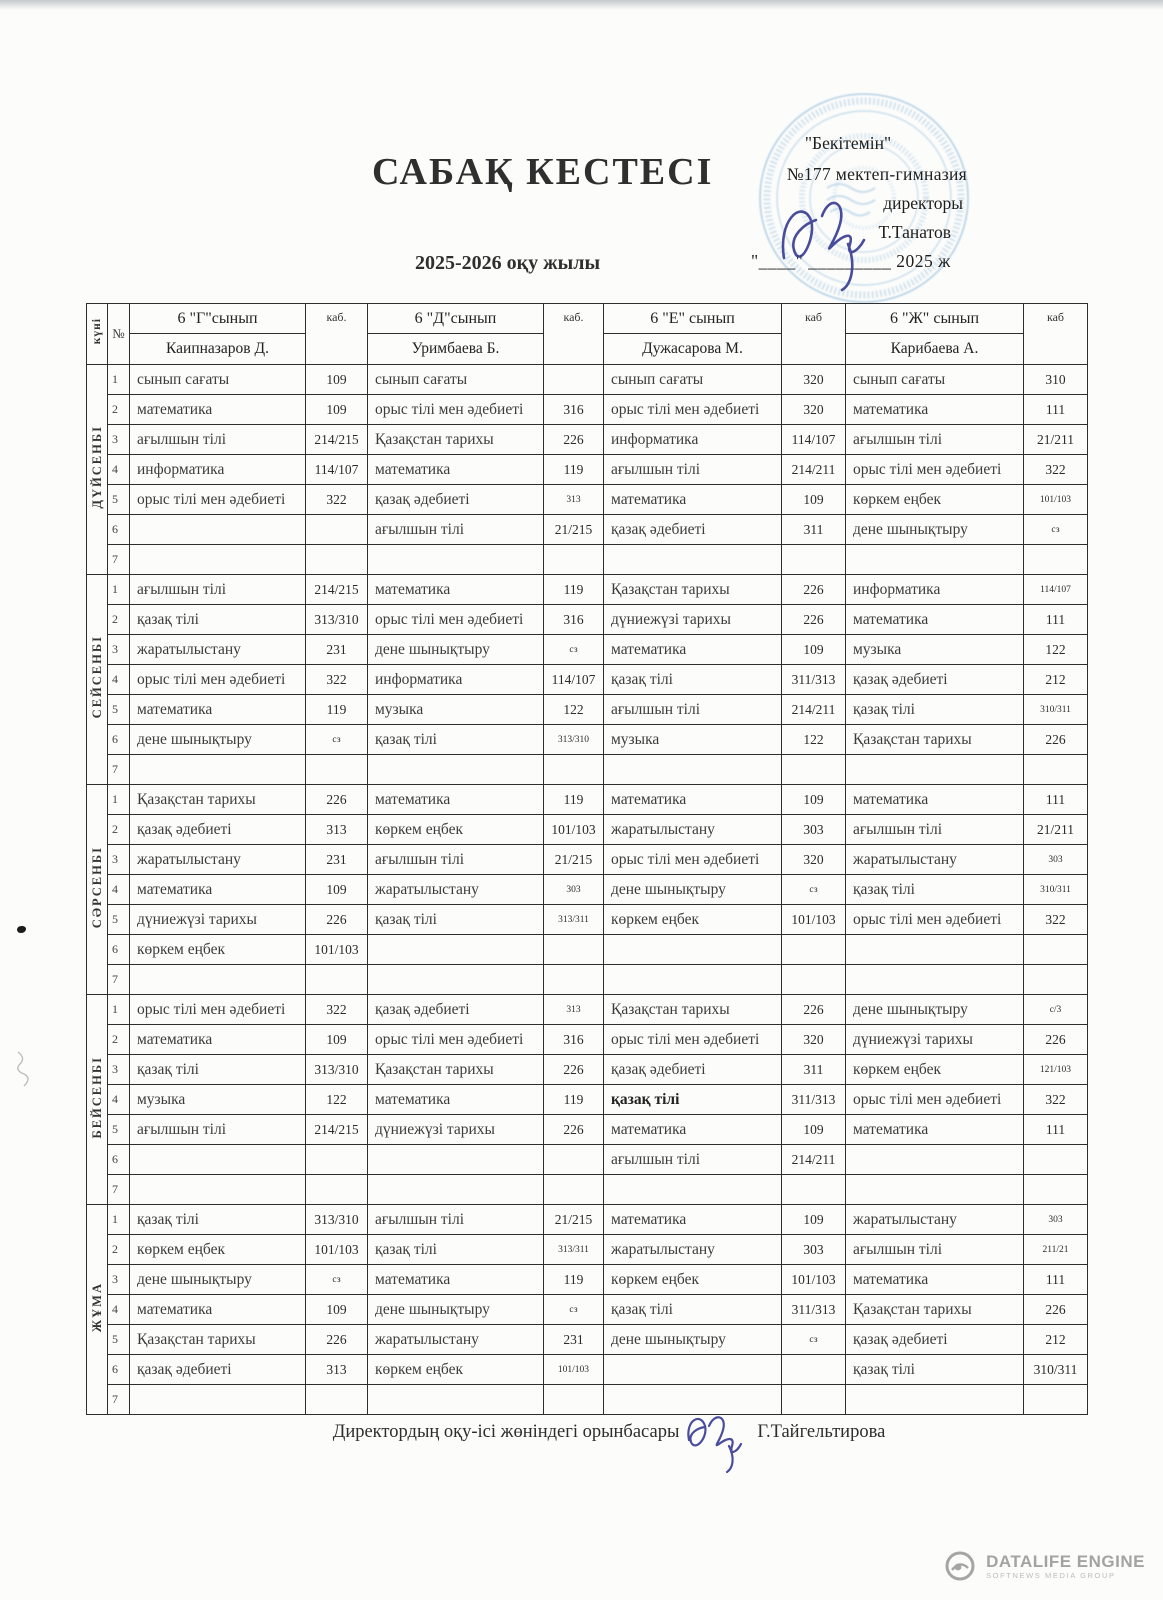 Image resolution: width=1163 pixels, height=1600 pixels. I want to click on cab-cell: 313/310, so click(573, 739).